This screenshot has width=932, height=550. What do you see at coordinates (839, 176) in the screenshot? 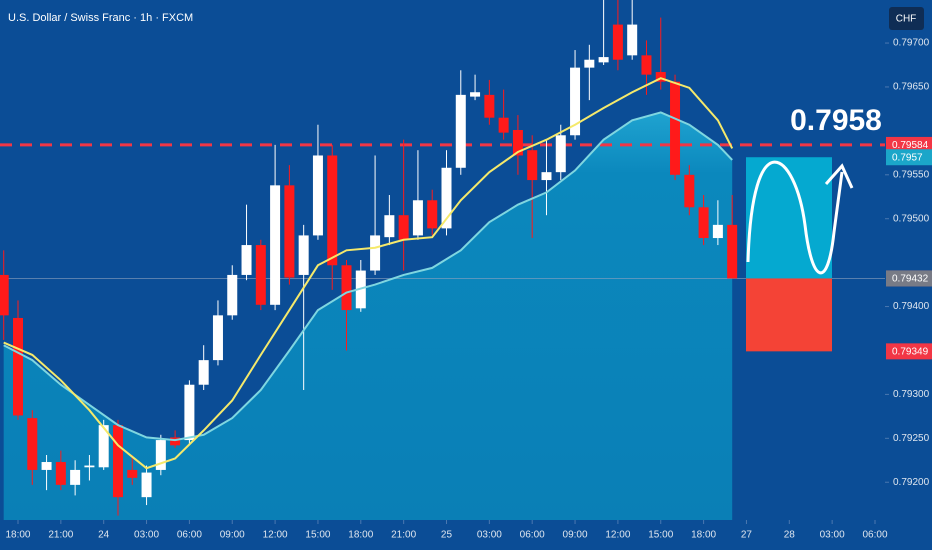
I see `projection-arrow` at bounding box center [839, 176].